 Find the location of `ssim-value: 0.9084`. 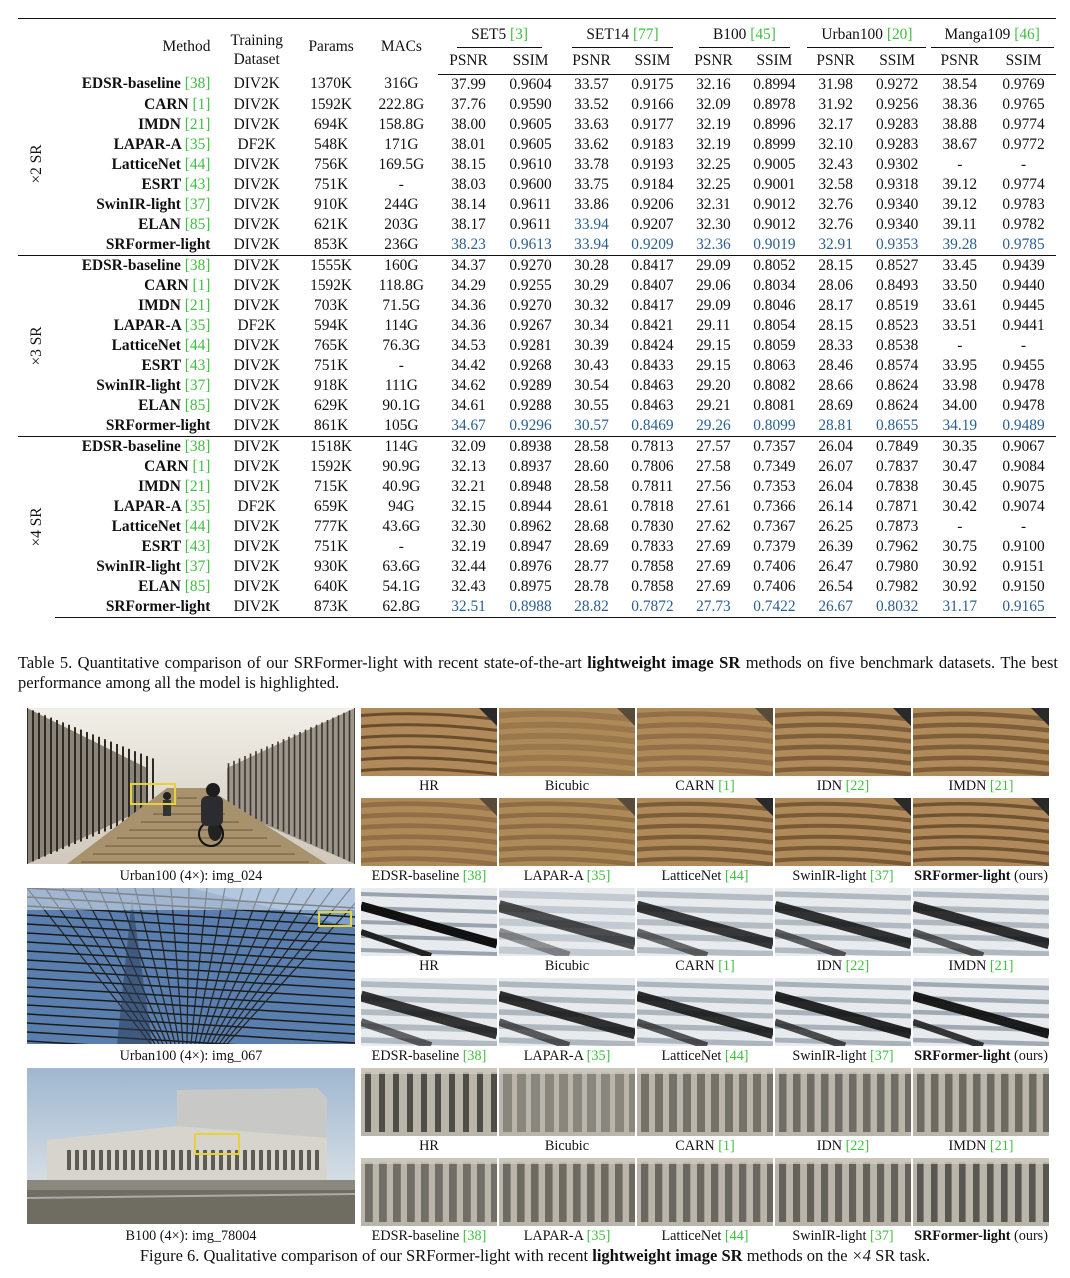

ssim-value: 0.9084 is located at coordinates (1023, 466).